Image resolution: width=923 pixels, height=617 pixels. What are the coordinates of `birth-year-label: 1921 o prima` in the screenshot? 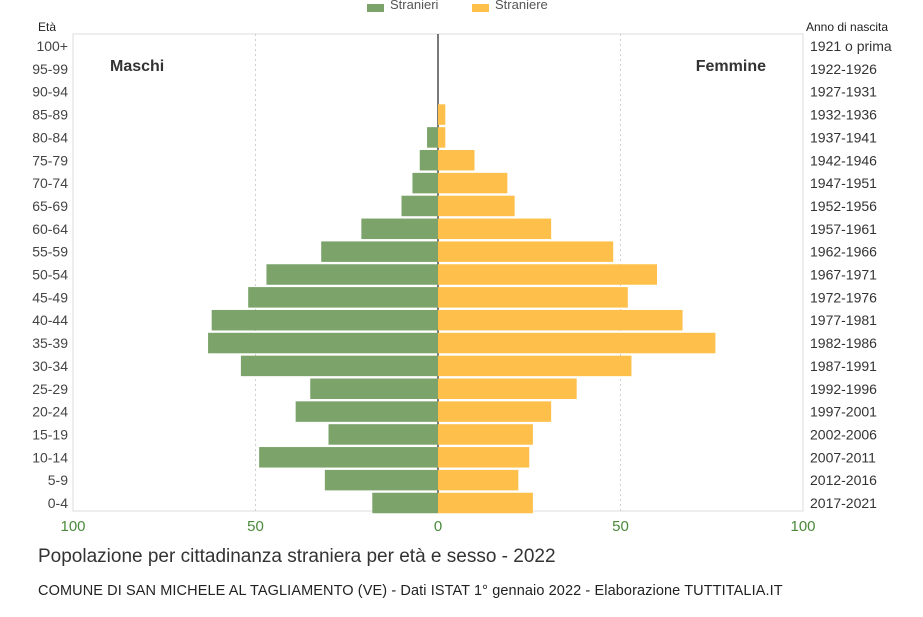 It's located at (851, 46).